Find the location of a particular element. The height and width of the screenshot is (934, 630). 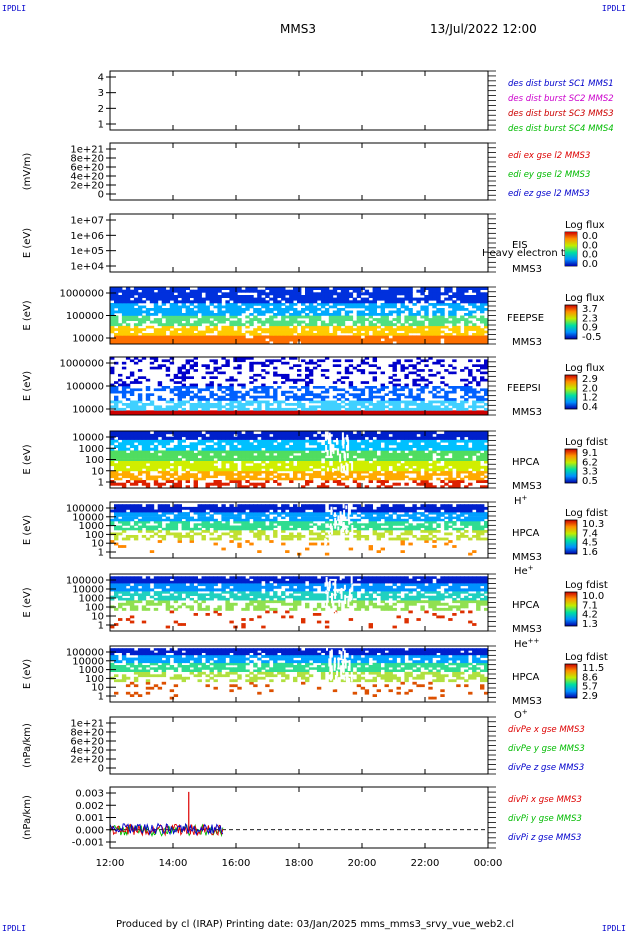

y-axis-label: E (eV) is located at coordinates (27, 243).